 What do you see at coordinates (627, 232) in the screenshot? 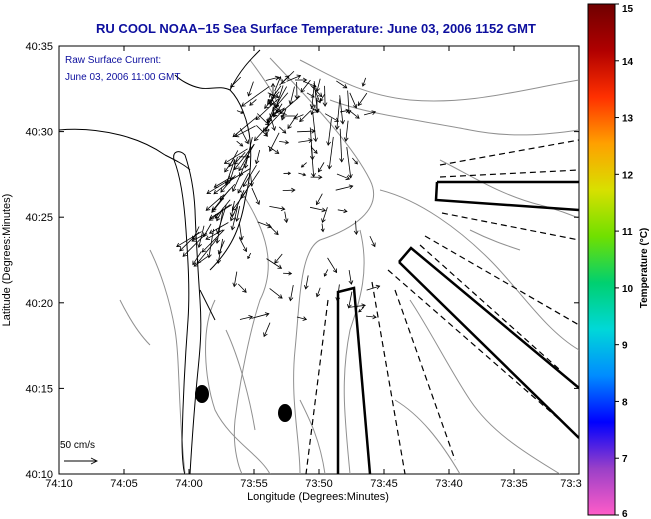
I see `colorbar-tick-label: 11` at bounding box center [627, 232].